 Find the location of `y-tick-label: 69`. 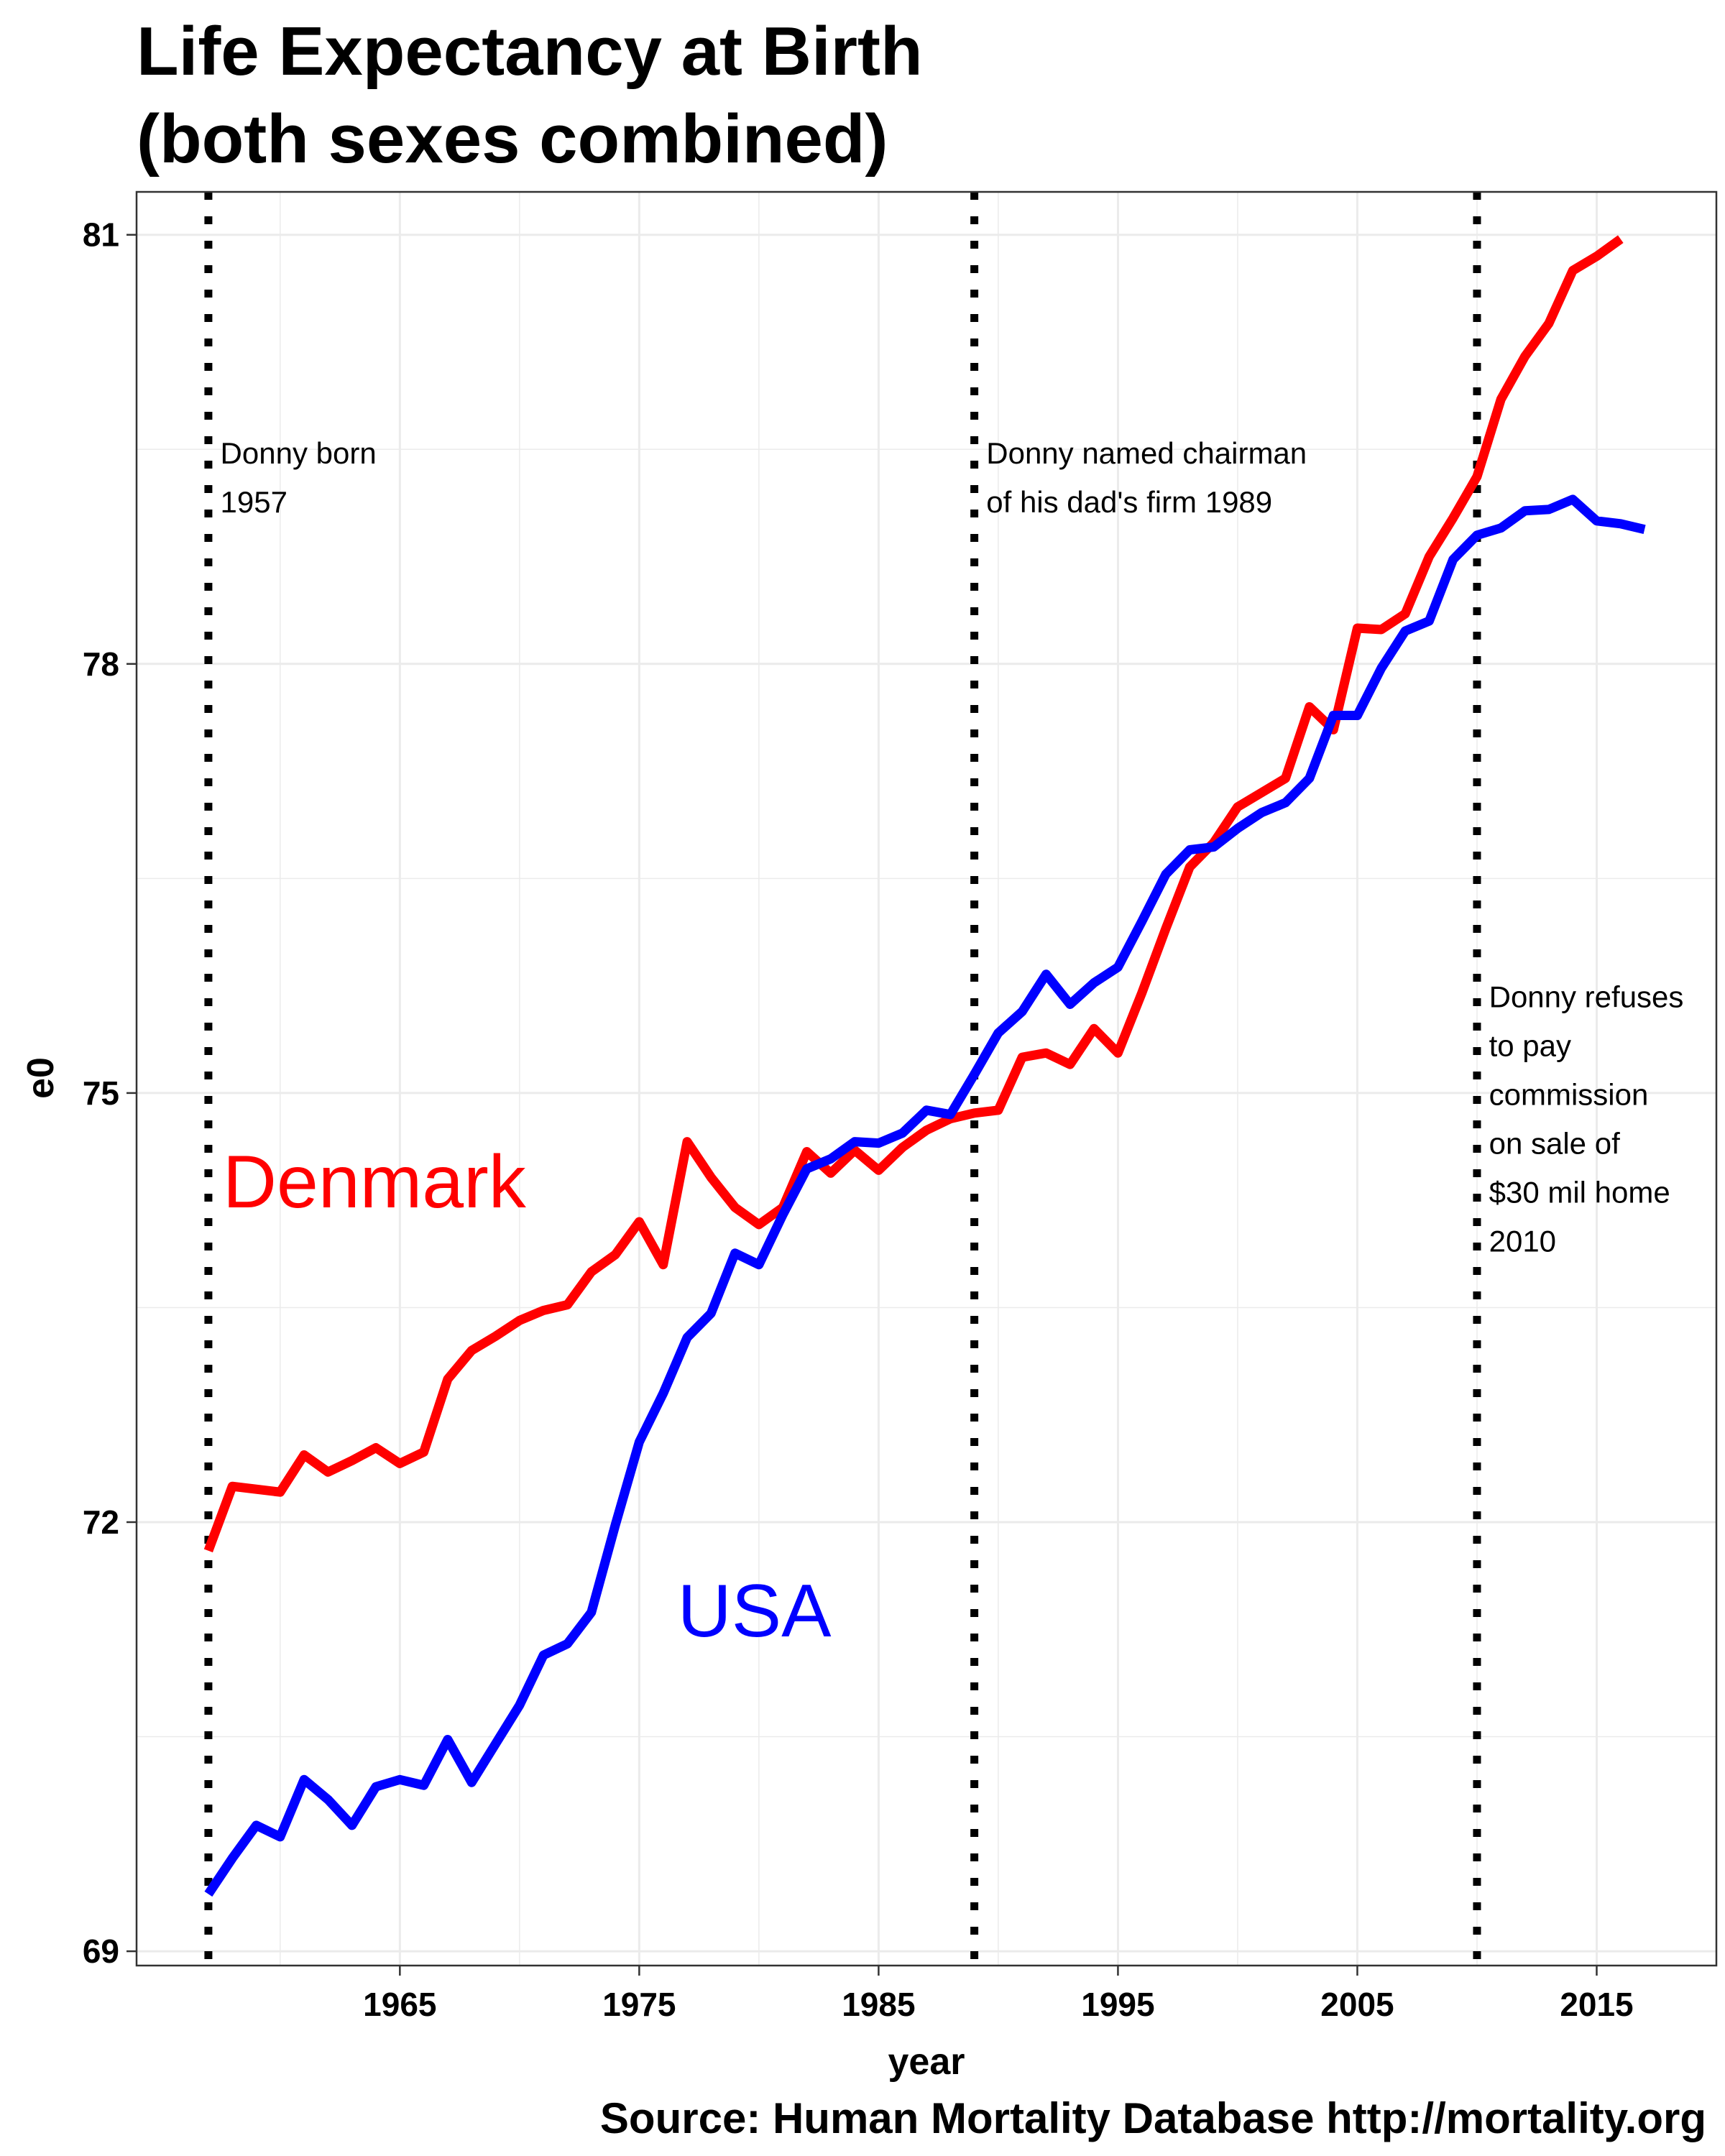

y-tick-label: 69 is located at coordinates (101, 1951).